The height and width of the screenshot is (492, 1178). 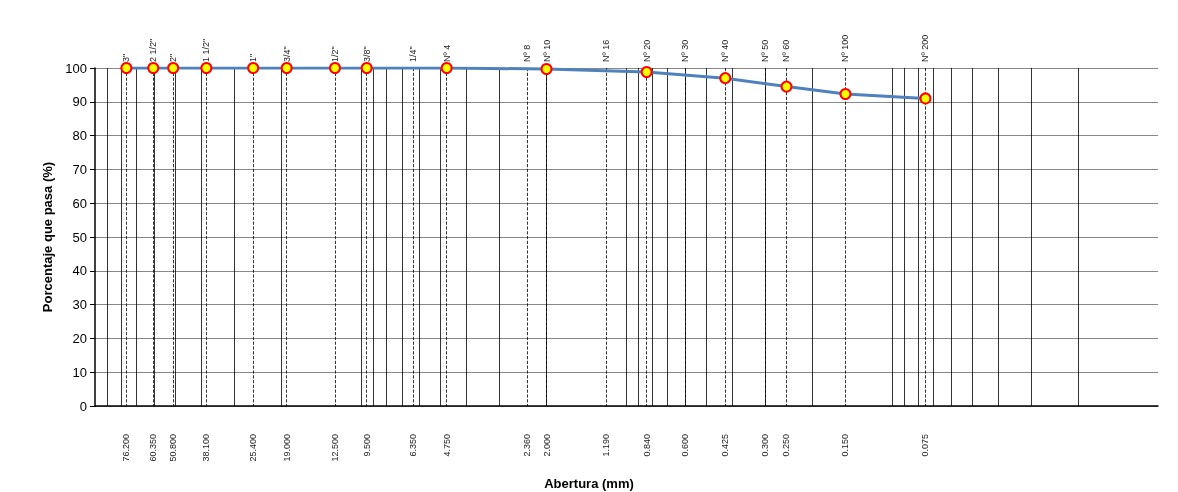 What do you see at coordinates (286, 54) in the screenshot?
I see `text: 3/4"` at bounding box center [286, 54].